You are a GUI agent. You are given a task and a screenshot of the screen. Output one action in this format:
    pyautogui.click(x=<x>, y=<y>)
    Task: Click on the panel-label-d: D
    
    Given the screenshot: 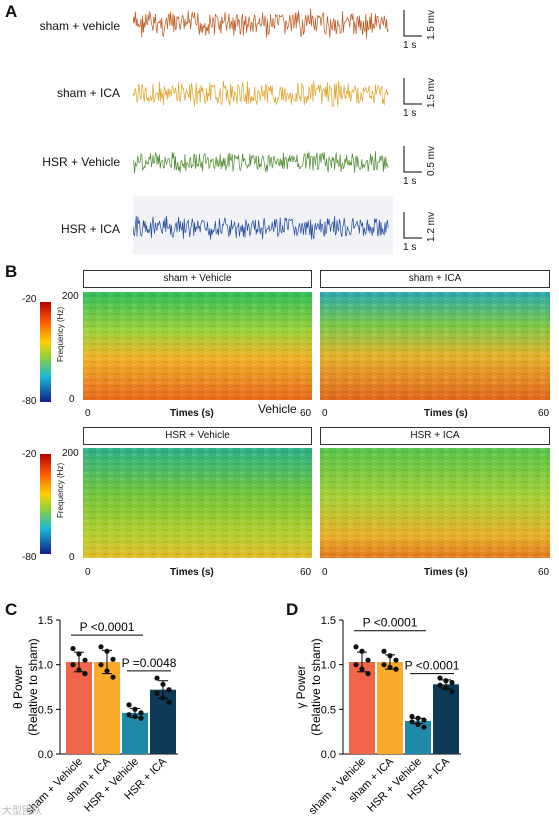 What is the action you would take?
    pyautogui.click(x=292, y=609)
    